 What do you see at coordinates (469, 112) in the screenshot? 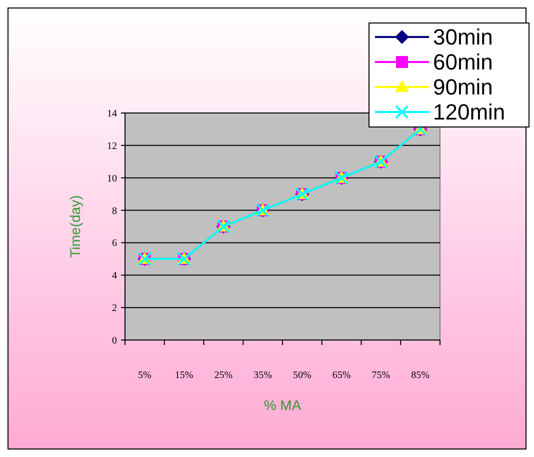
I see `legend-label: 120min` at bounding box center [469, 112].